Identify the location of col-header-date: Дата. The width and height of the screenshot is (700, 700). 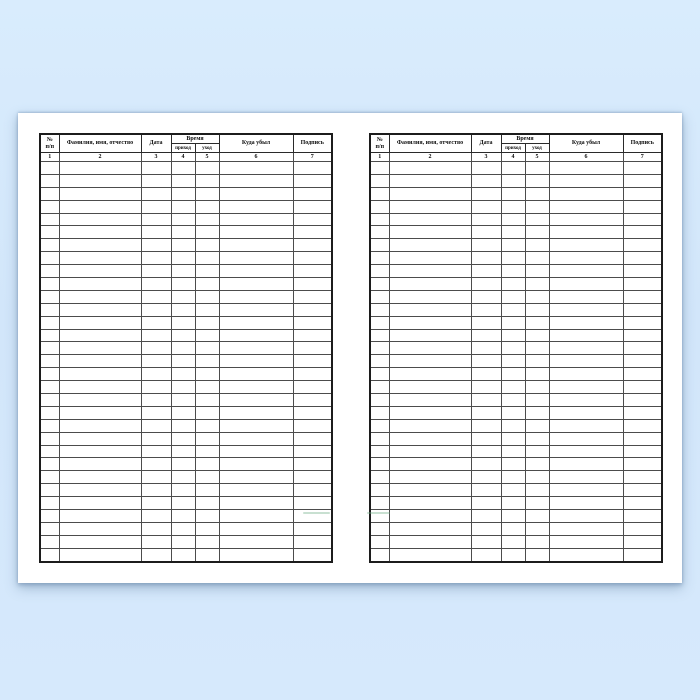
(486, 143).